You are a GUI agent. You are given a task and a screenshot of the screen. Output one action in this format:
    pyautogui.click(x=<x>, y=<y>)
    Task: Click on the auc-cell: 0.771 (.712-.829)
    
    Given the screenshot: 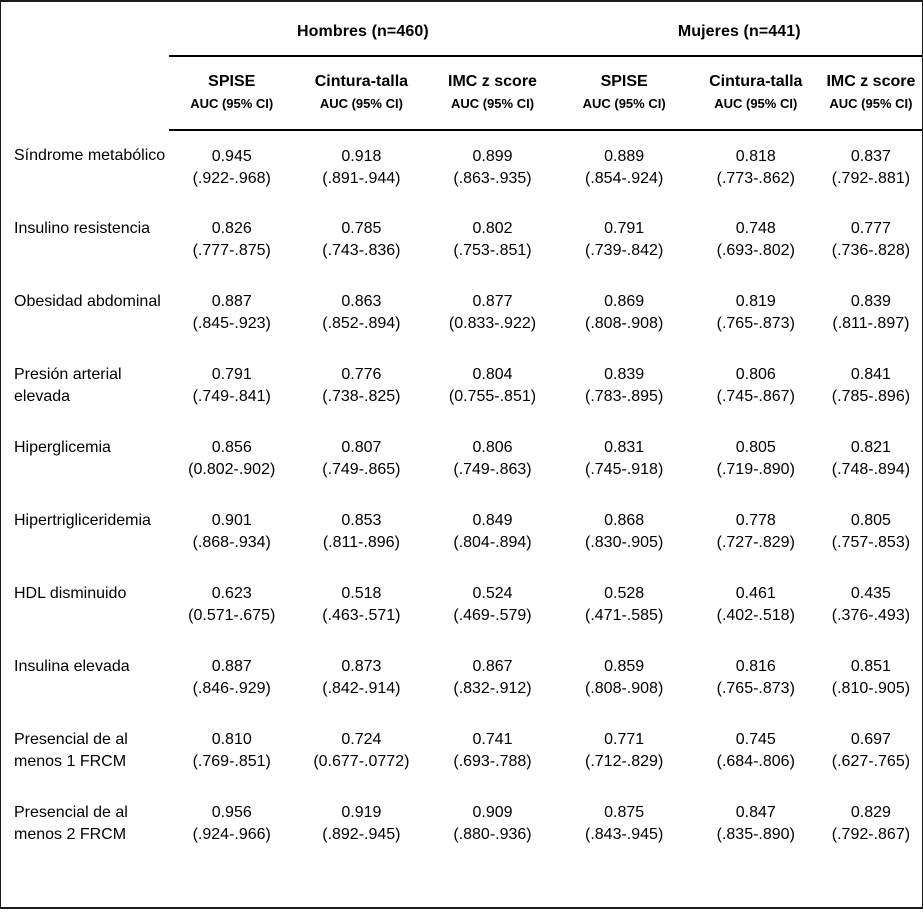 What is the action you would take?
    pyautogui.click(x=624, y=750)
    